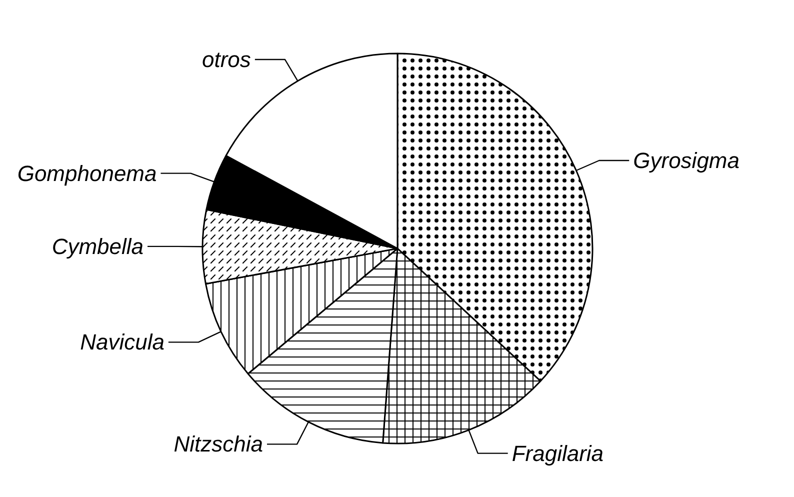  I want to click on slice-label: Navicula, so click(122, 342).